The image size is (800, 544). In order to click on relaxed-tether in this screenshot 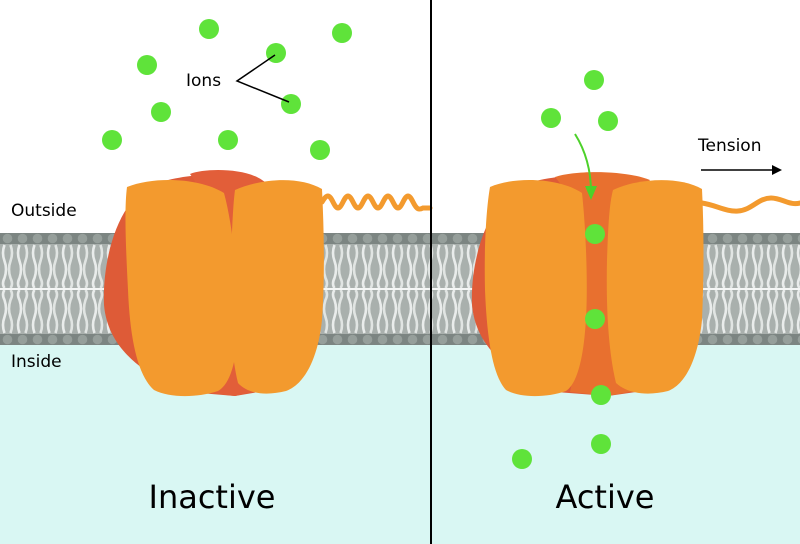, I will do `click(376, 202)`.